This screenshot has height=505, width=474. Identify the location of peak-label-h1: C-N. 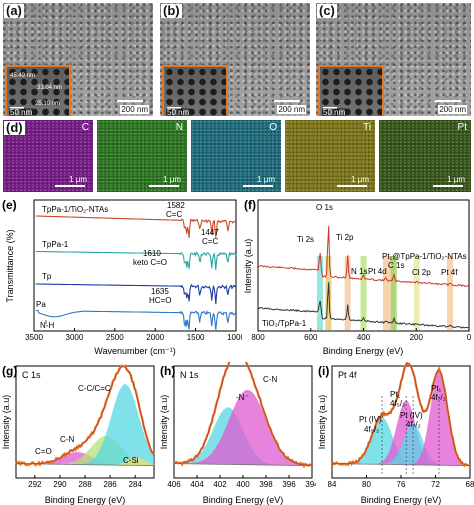
(270, 379).